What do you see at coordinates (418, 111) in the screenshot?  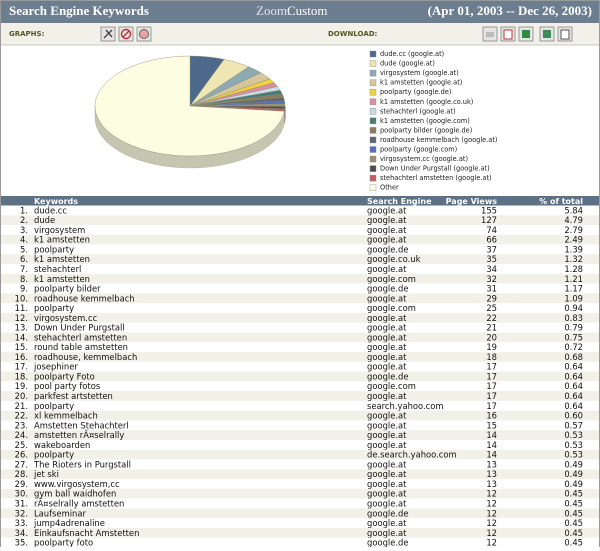 I see `legend-label: stehachterl (google.at)` at bounding box center [418, 111].